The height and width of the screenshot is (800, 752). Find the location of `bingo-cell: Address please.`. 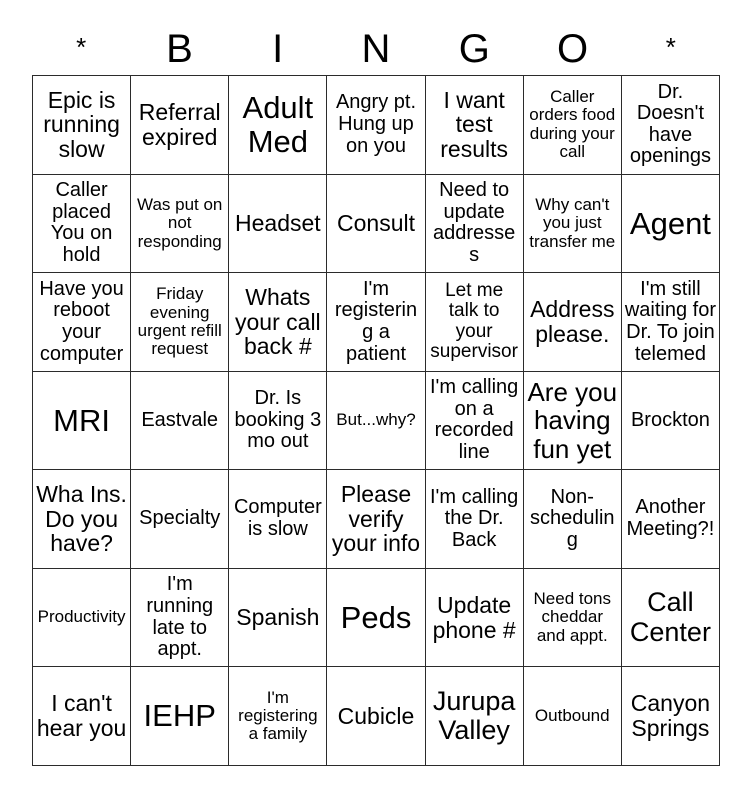

bingo-cell: Address please. is located at coordinates (572, 322).